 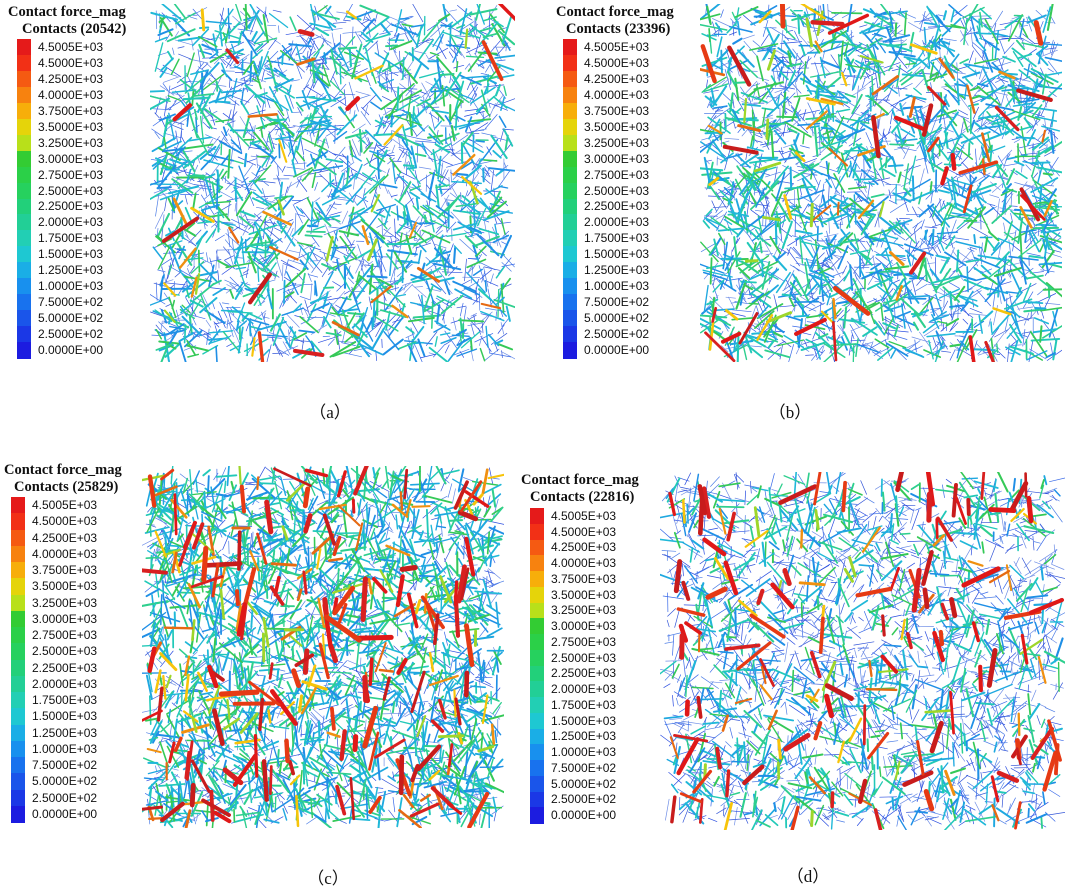 I want to click on legend-label: 1.7500E+03, so click(x=616, y=238).